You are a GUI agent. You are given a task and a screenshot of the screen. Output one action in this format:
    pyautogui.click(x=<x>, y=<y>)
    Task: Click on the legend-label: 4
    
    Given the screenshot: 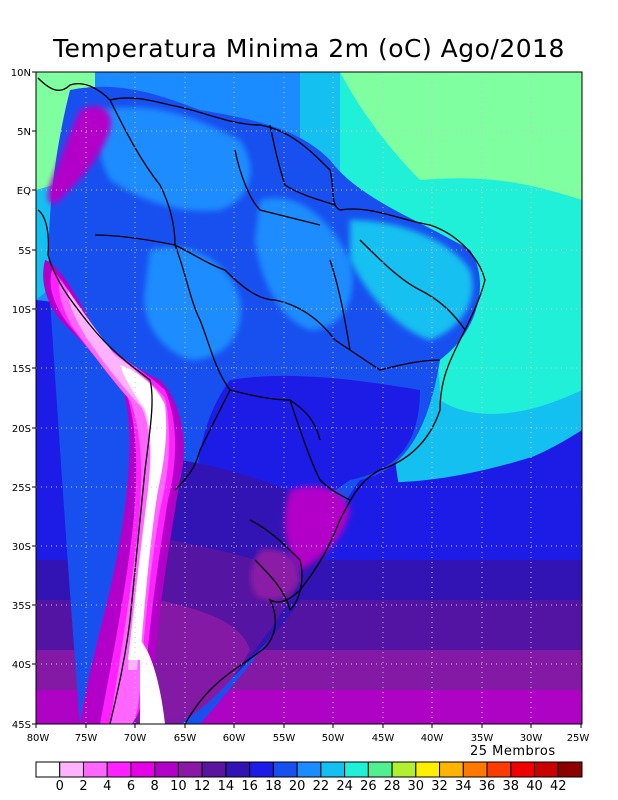 What is the action you would take?
    pyautogui.click(x=107, y=786)
    